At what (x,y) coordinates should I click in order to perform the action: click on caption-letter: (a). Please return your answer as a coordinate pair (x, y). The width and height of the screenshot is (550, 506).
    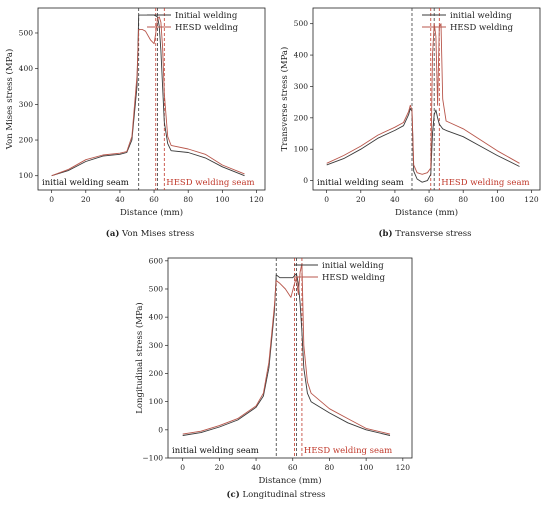
    Looking at the image, I should click on (113, 233).